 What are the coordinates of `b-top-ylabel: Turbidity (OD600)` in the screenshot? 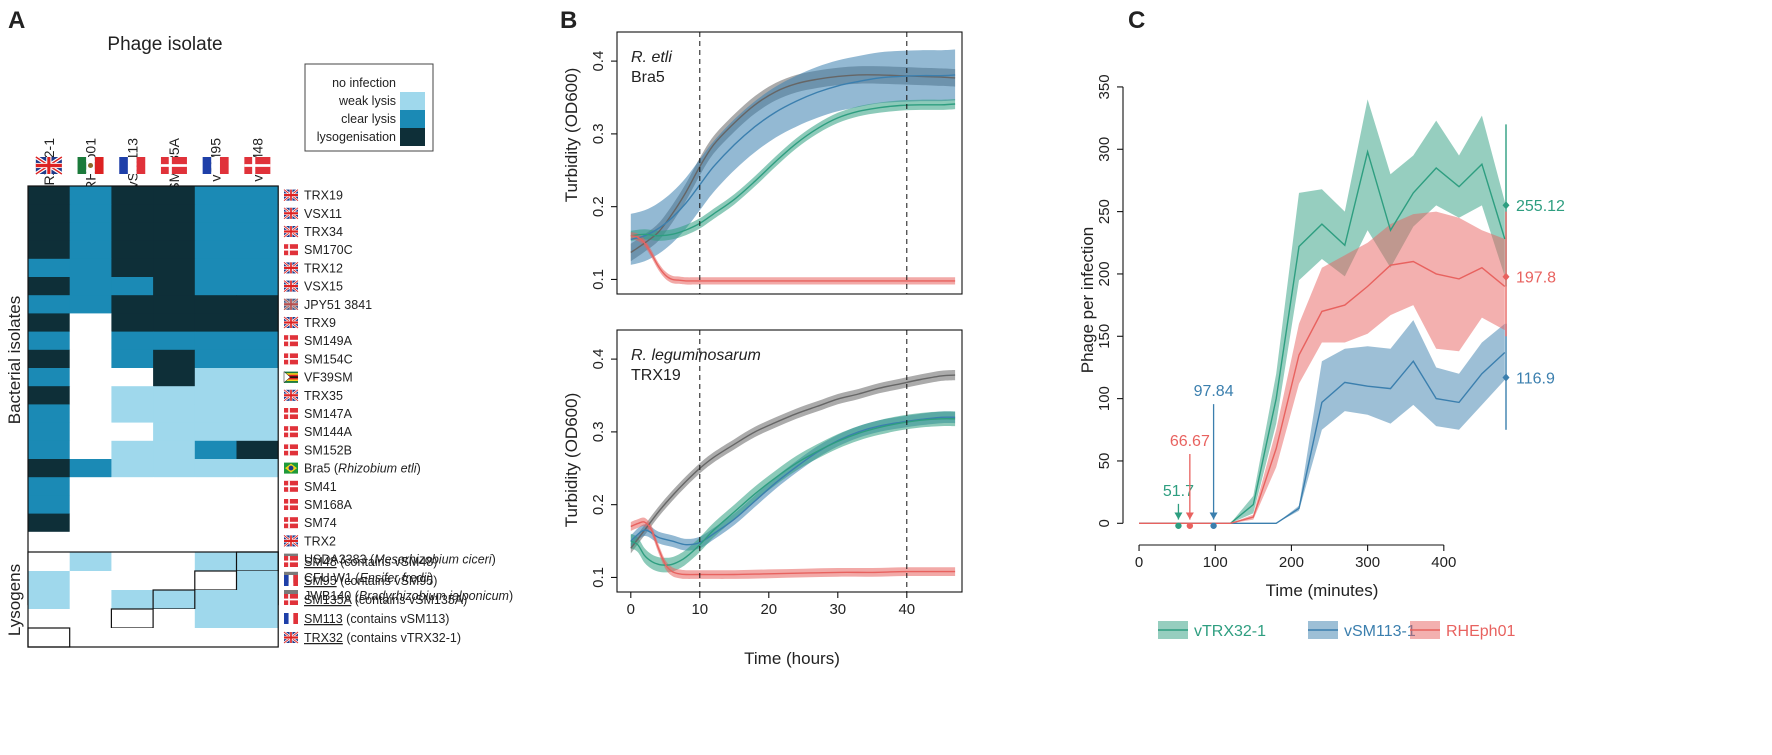 It's located at (571, 135).